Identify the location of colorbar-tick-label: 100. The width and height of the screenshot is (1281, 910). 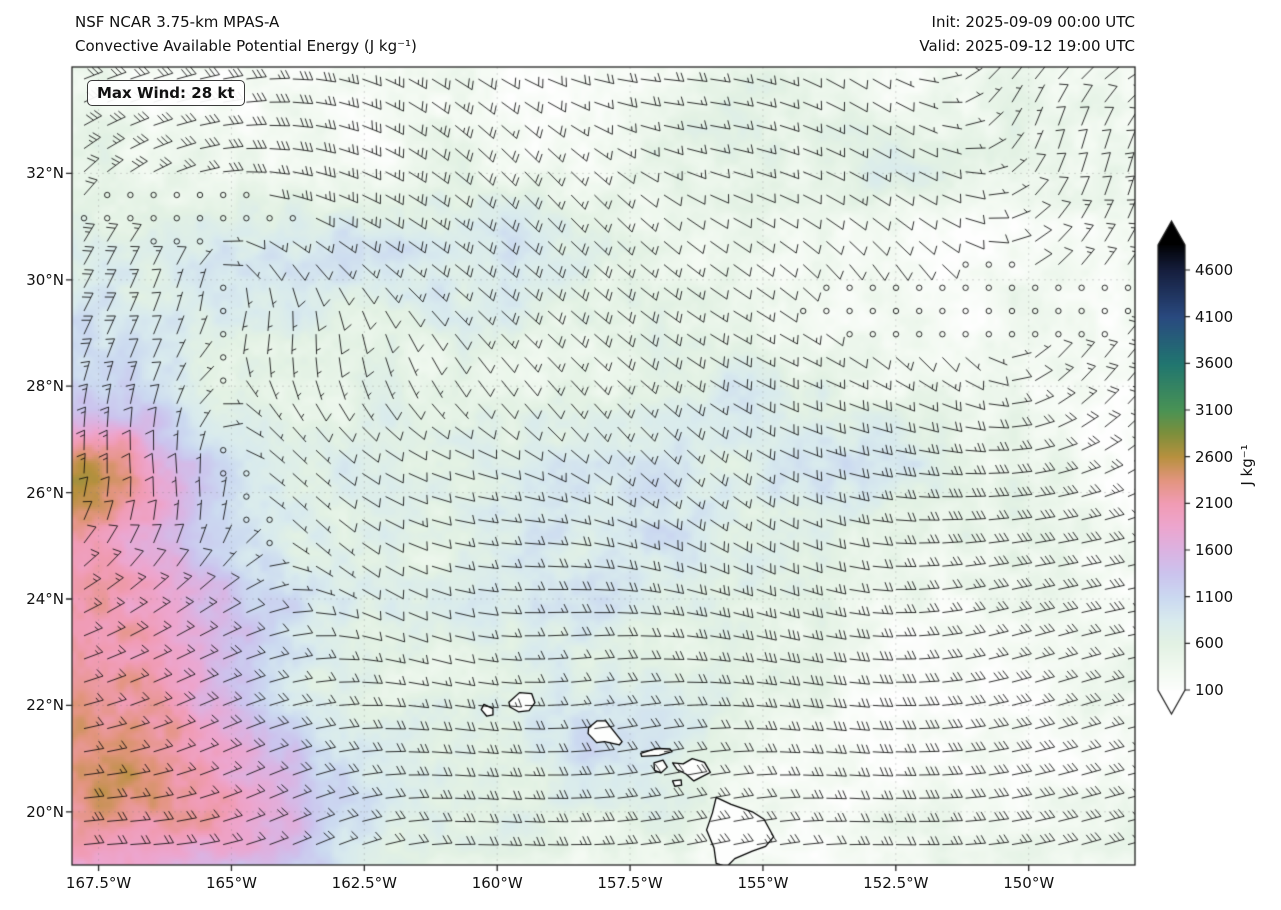
(1209, 690).